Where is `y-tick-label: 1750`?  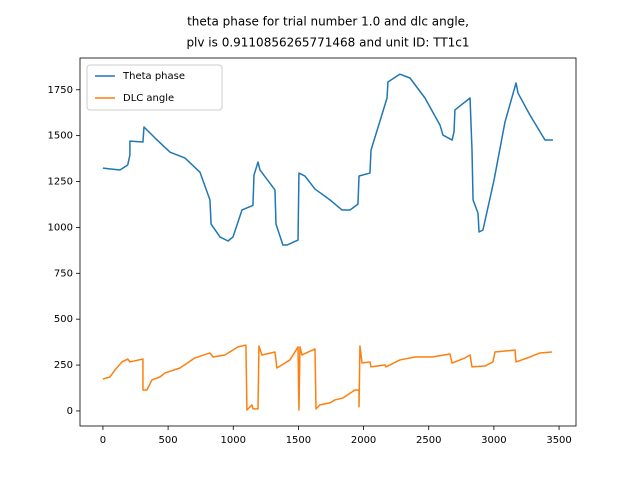
y-tick-label: 1750 is located at coordinates (60, 90).